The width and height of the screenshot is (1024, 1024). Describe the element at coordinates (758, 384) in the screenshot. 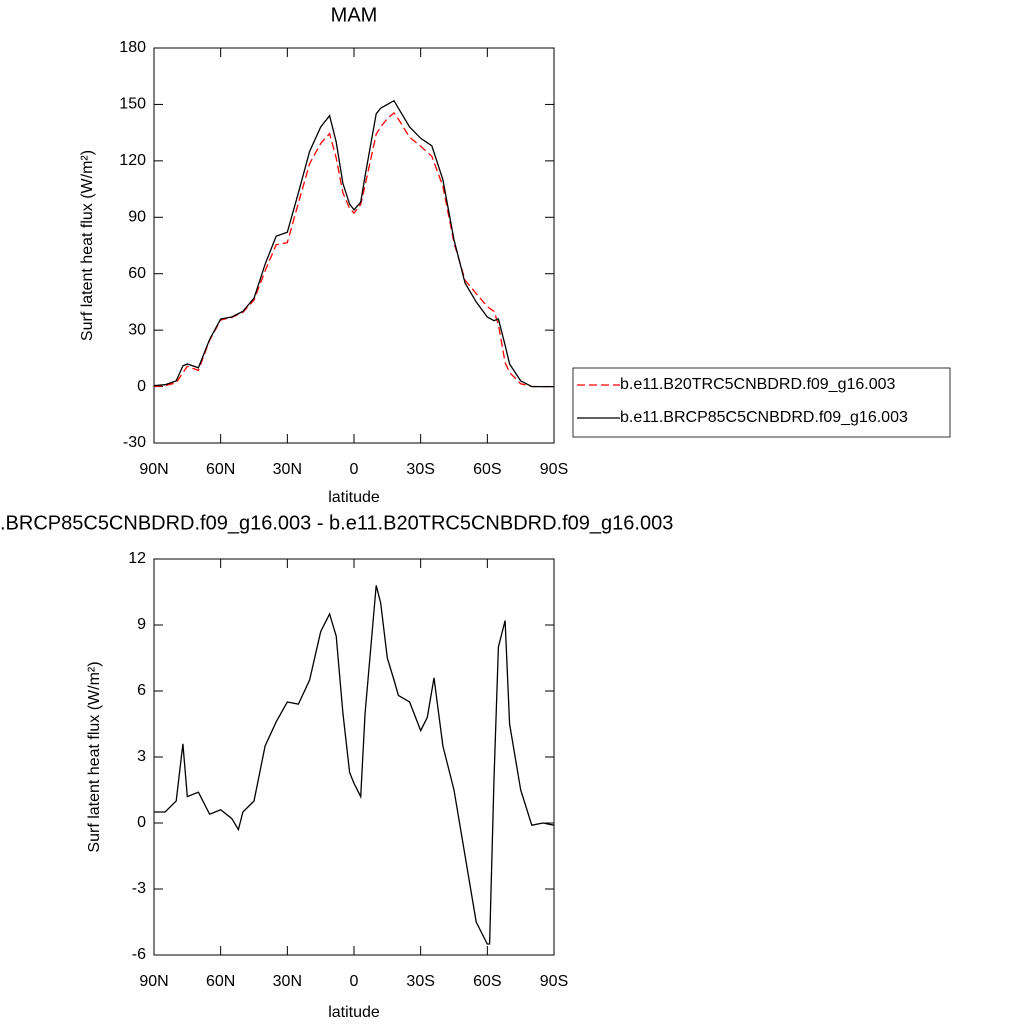

I see `legend-label: b.e11.B20TRC5CNBDRD.f09_g16.003` at that location.